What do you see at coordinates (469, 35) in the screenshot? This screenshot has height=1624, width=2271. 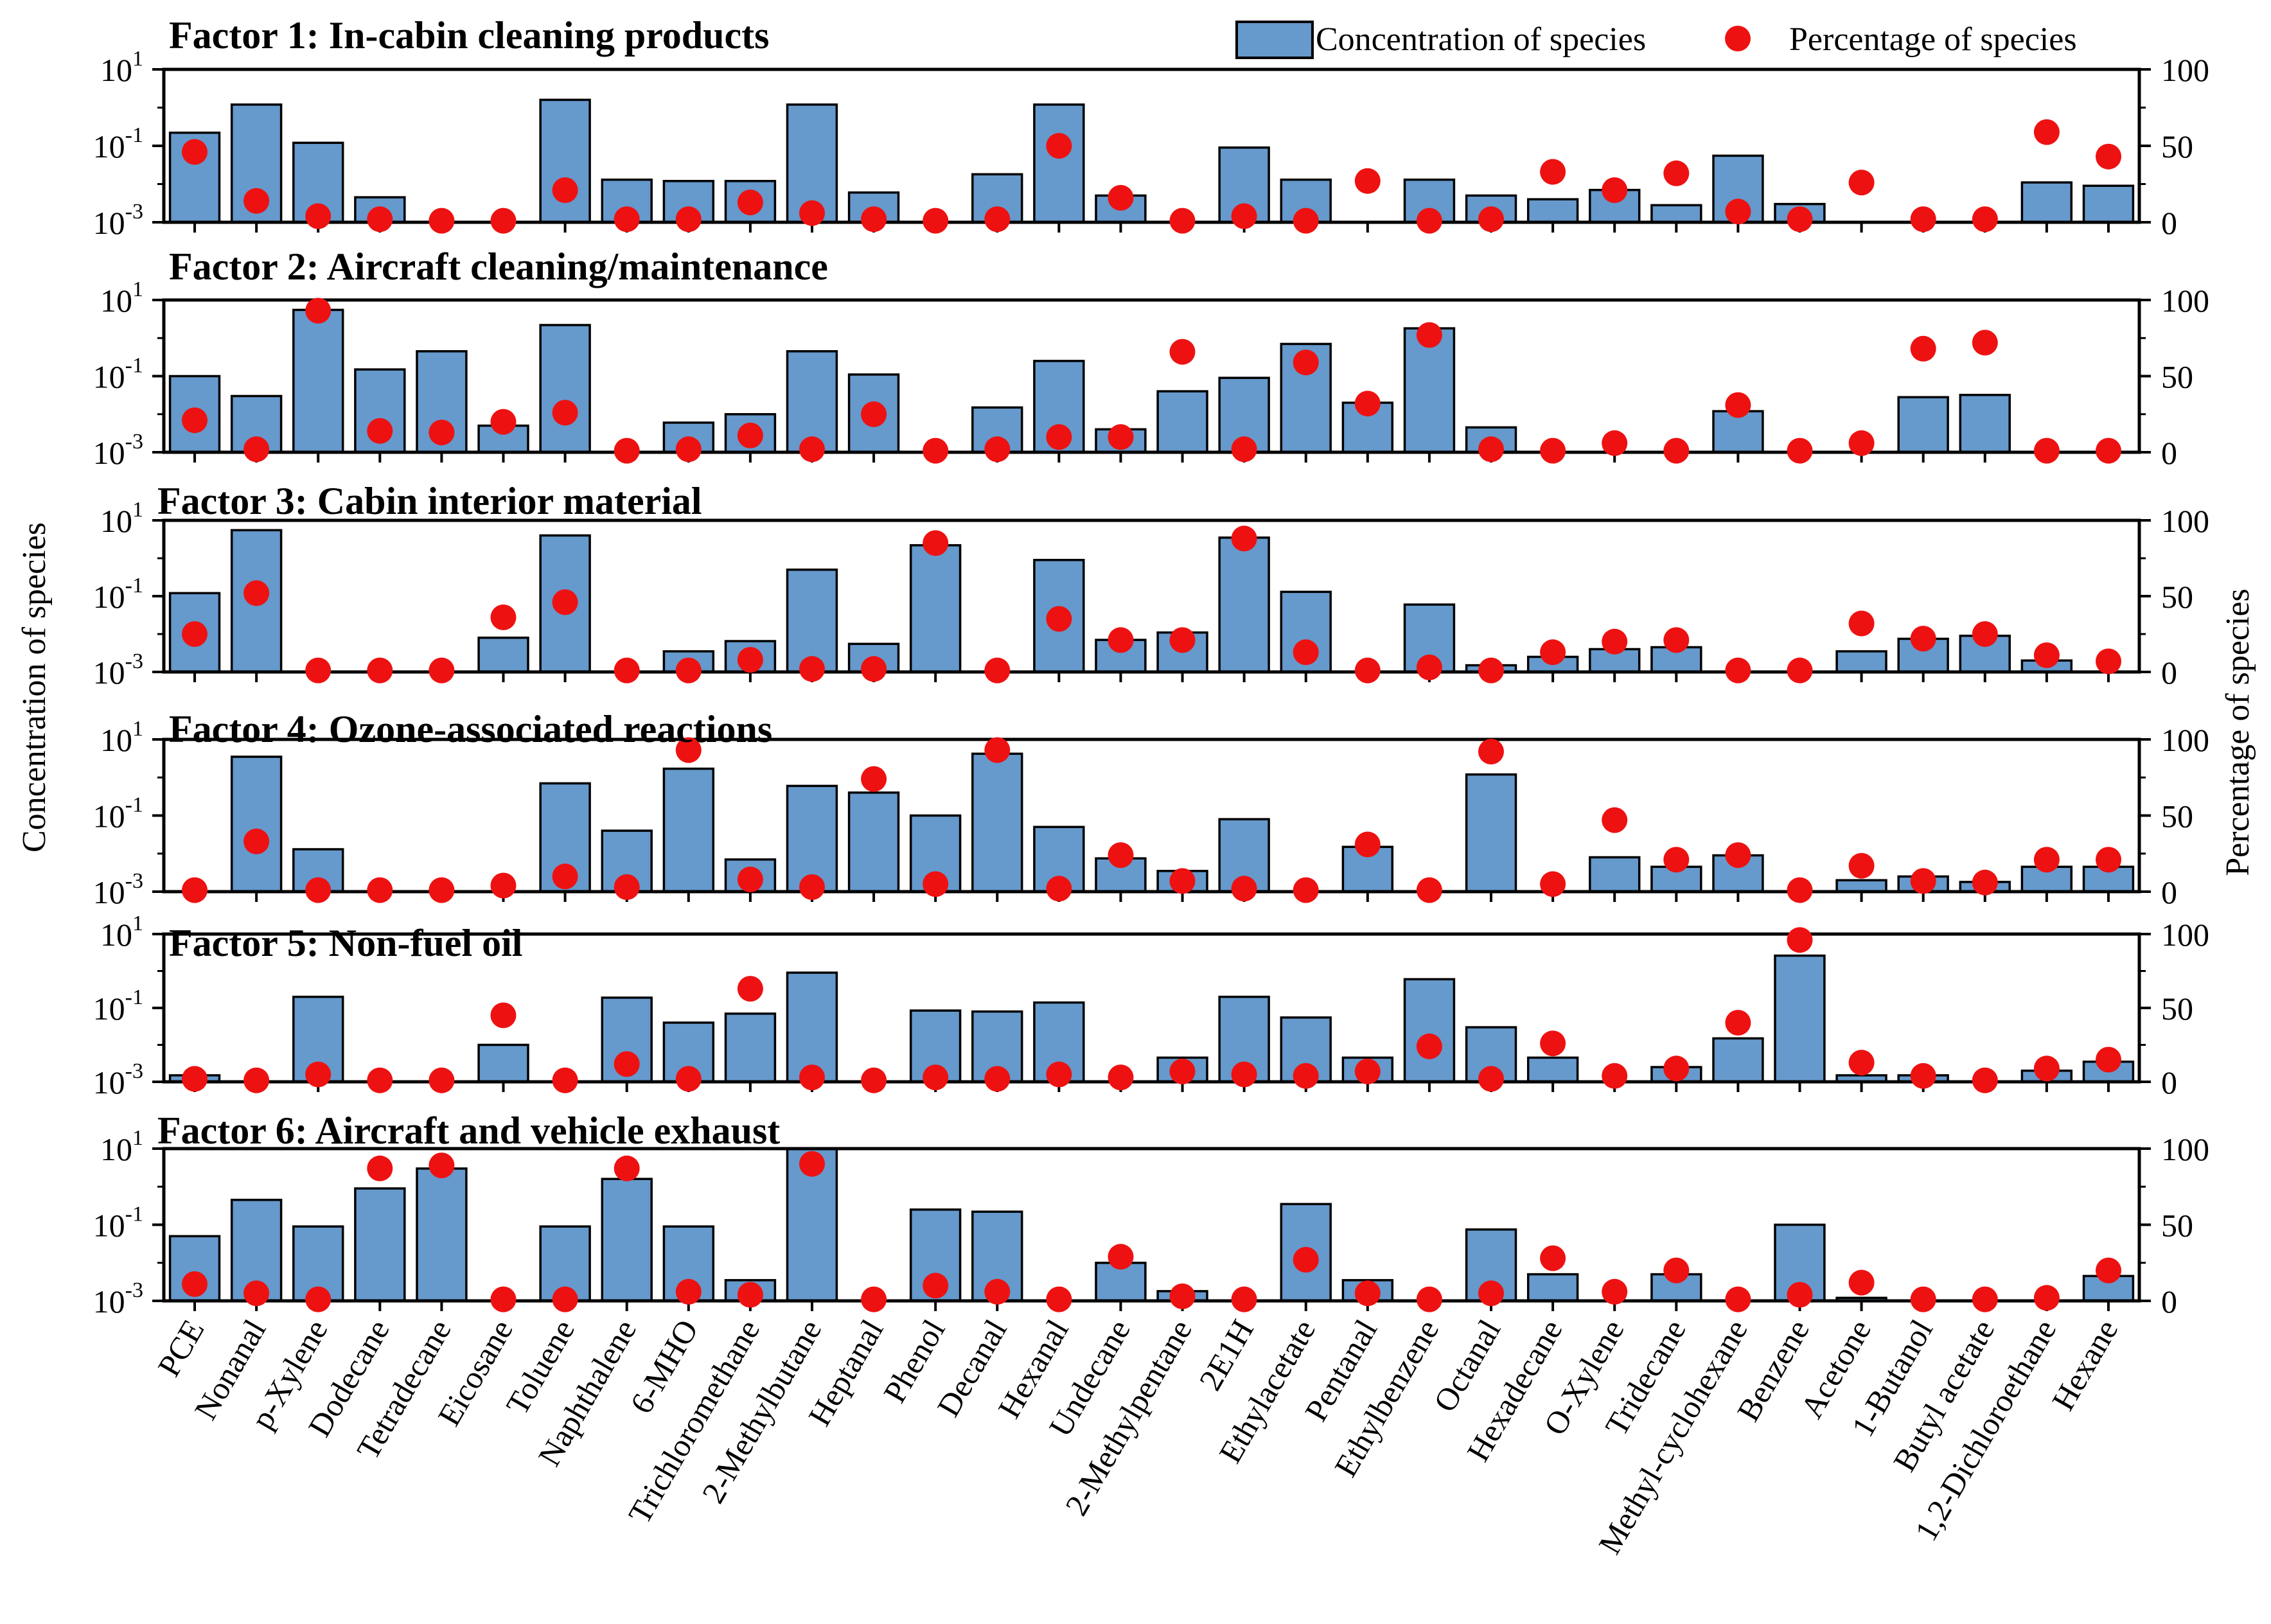 I see `panel-title: Factor 1: In-cabin cleaning products` at bounding box center [469, 35].